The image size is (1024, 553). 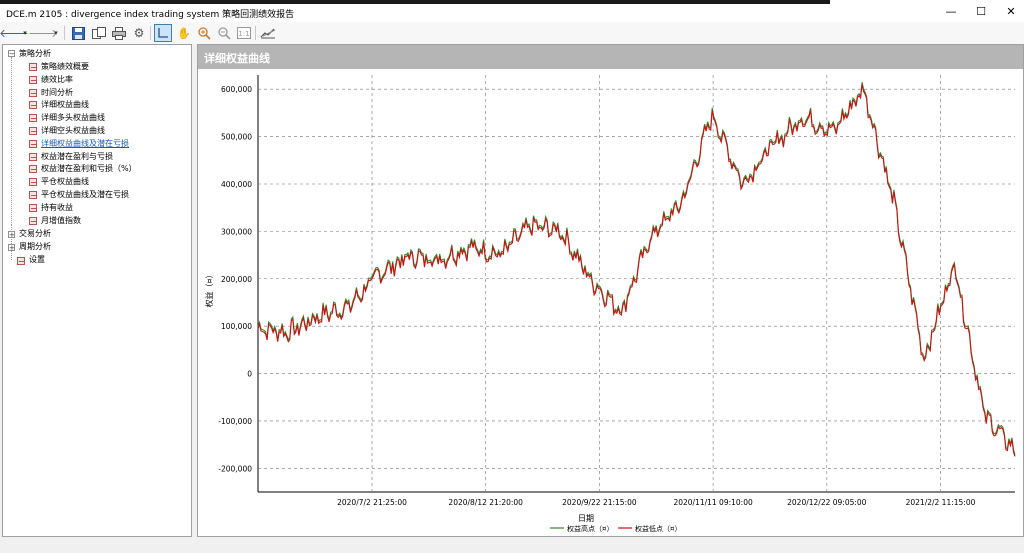 What do you see at coordinates (941, 502) in the screenshot?
I see `x-tick-label: 2021/2/2 11:15:00` at bounding box center [941, 502].